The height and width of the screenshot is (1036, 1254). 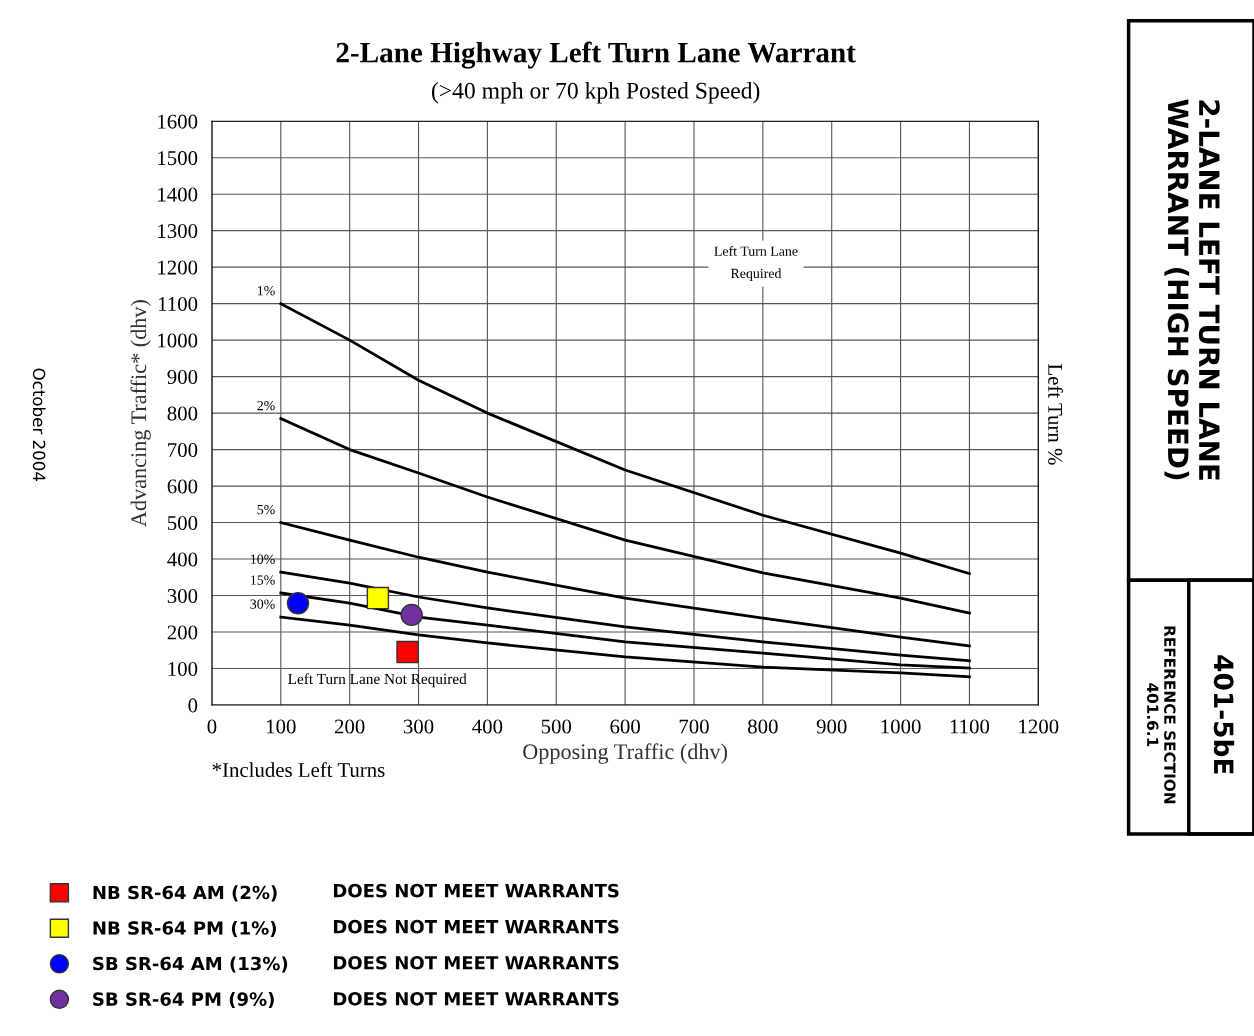 What do you see at coordinates (1161, 715) in the screenshot?
I see `text: REFERENCE SECTION 401.6.1` at bounding box center [1161, 715].